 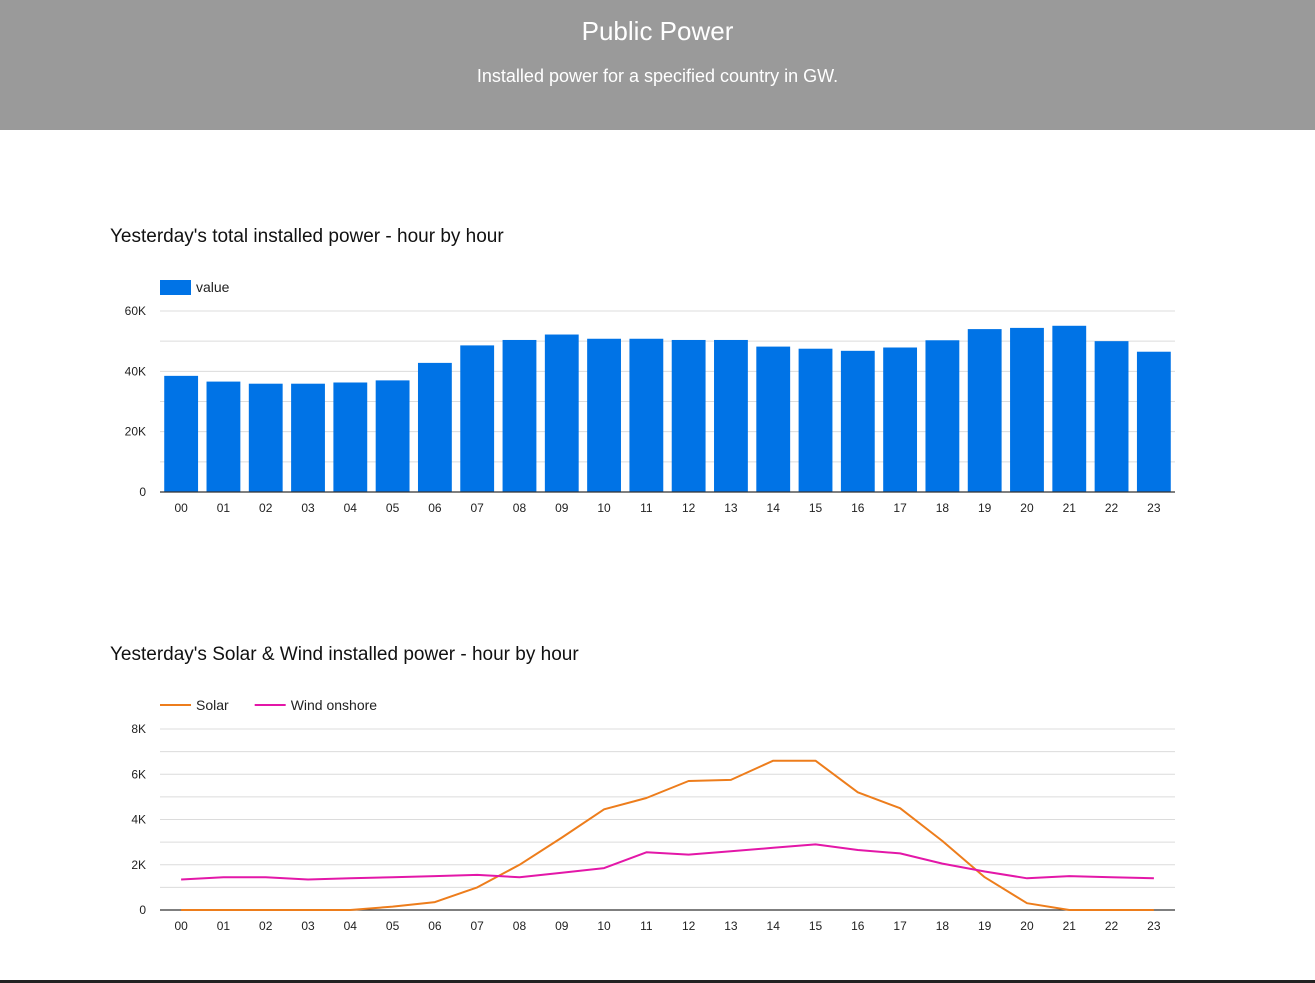 What do you see at coordinates (667, 835) in the screenshot?
I see `series-line-solar` at bounding box center [667, 835].